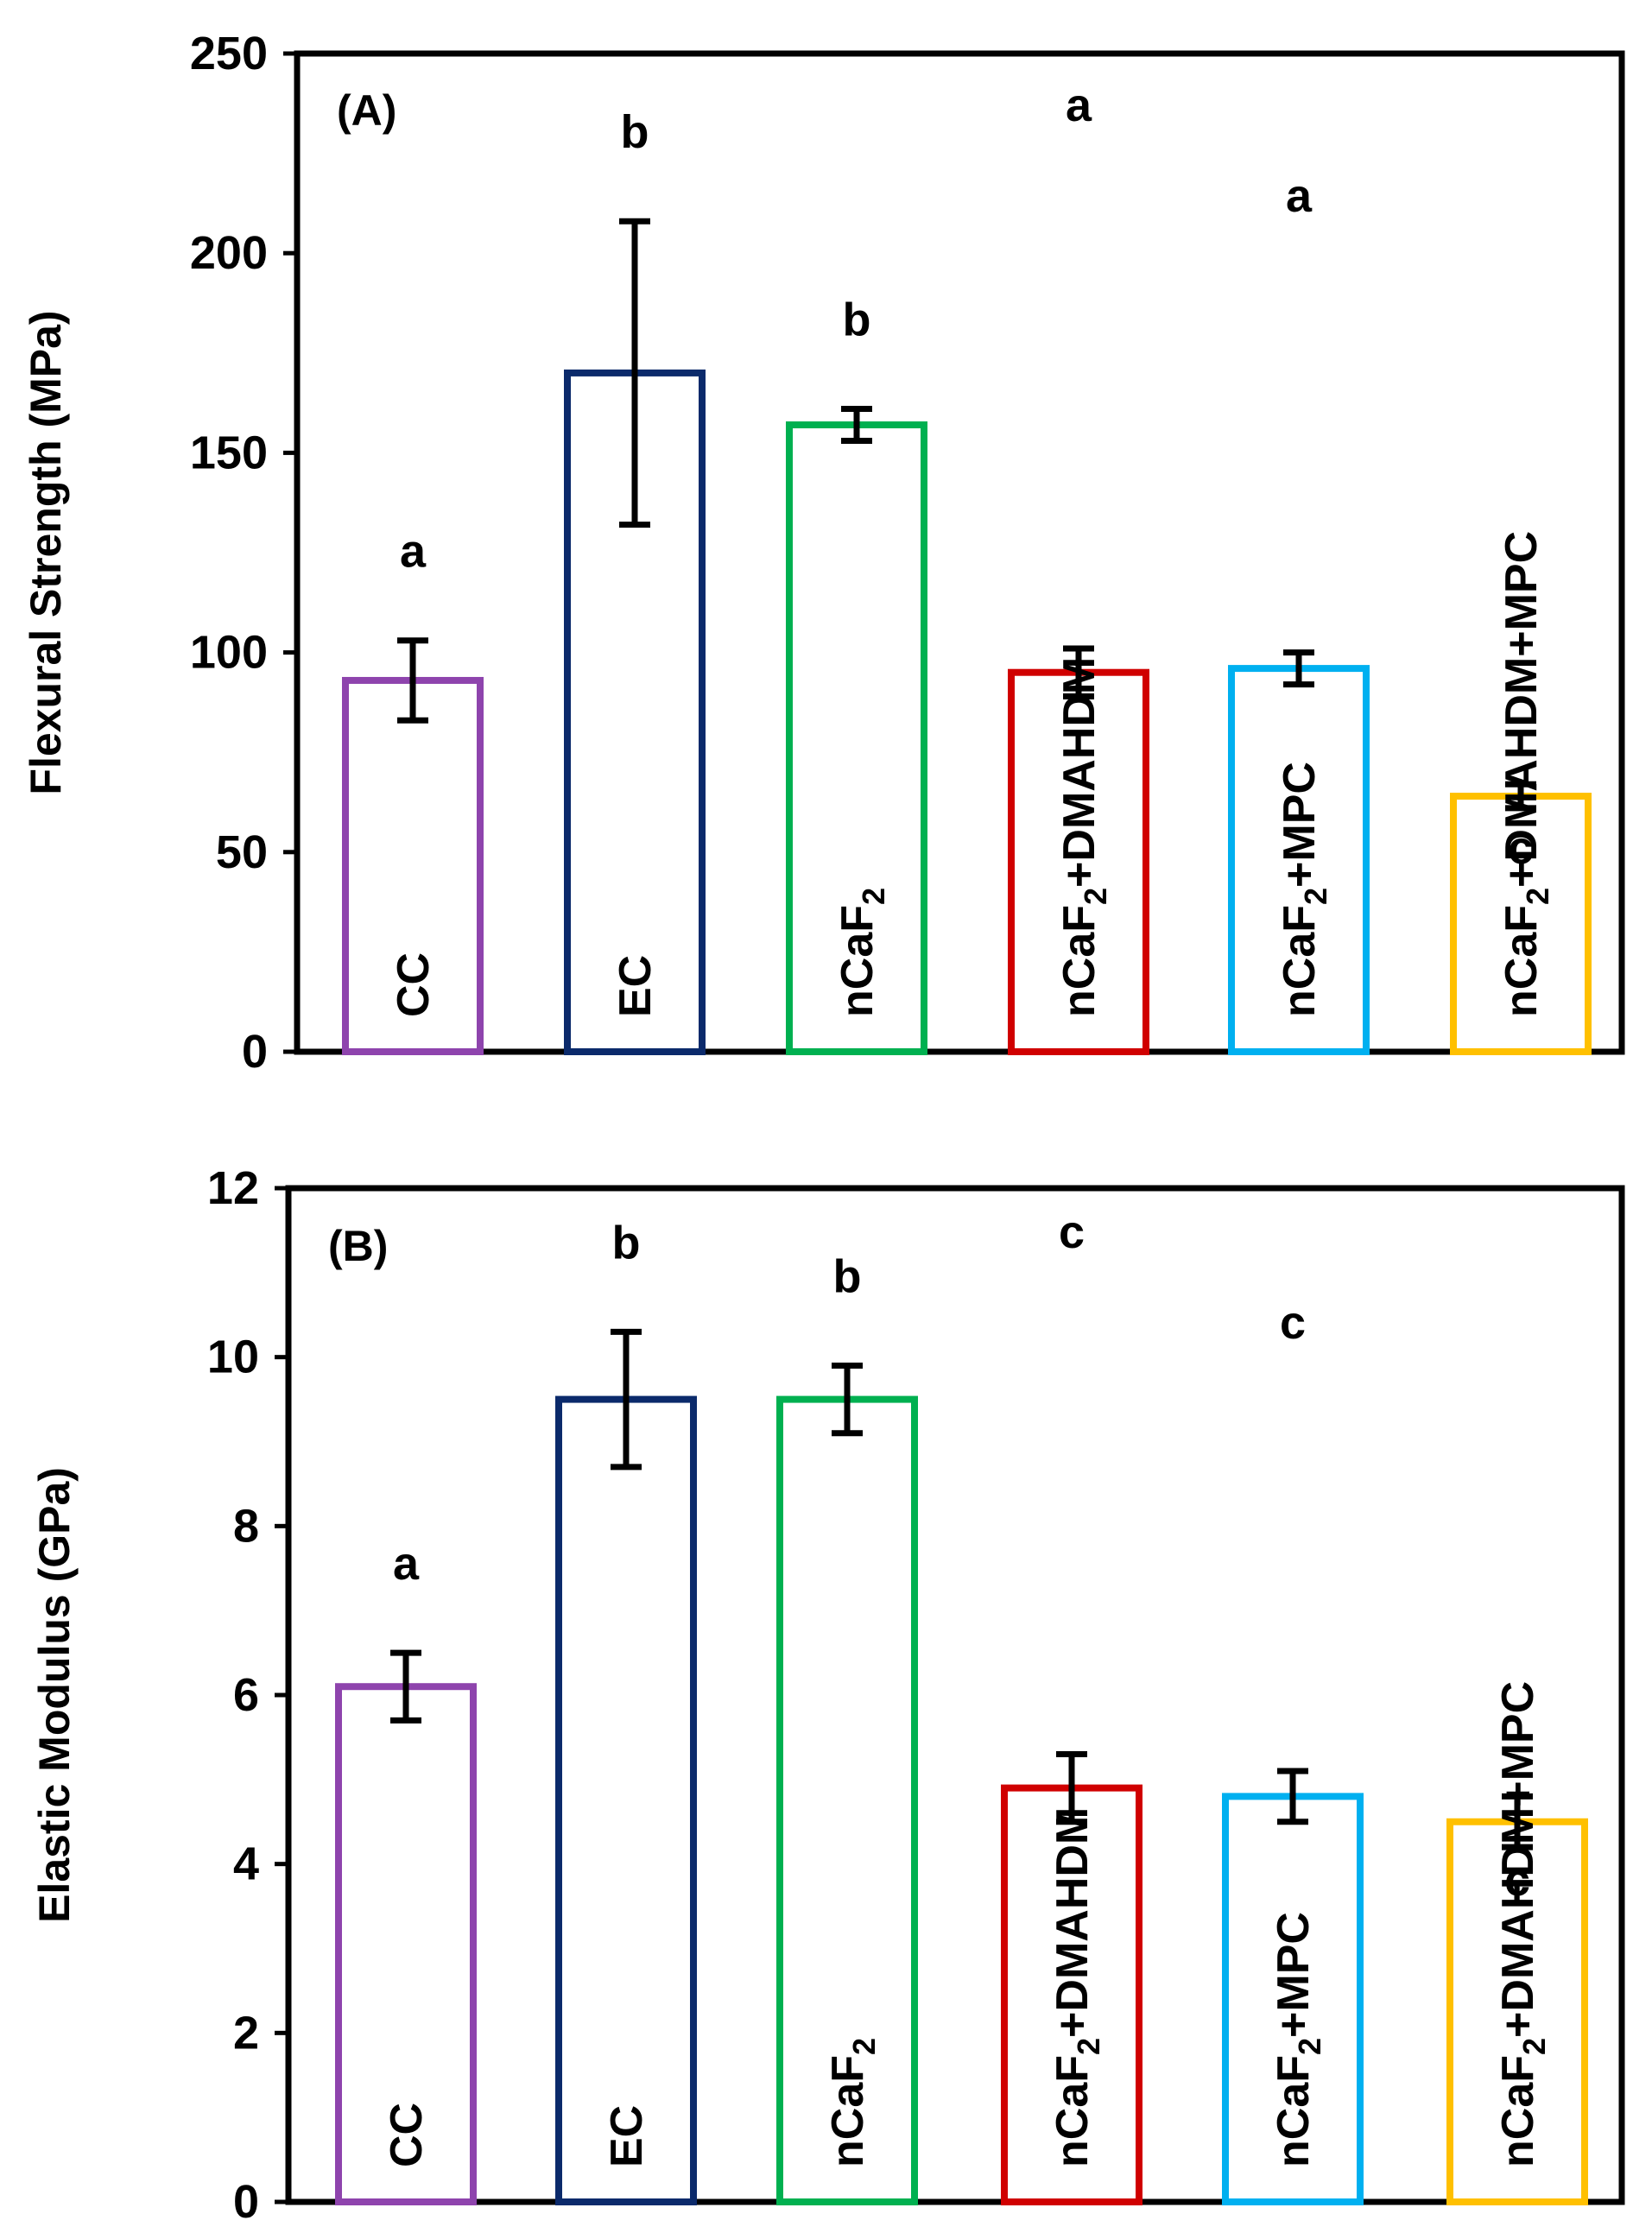  Describe the element at coordinates (229, 453) in the screenshot. I see `y-tick-label: 150` at that location.